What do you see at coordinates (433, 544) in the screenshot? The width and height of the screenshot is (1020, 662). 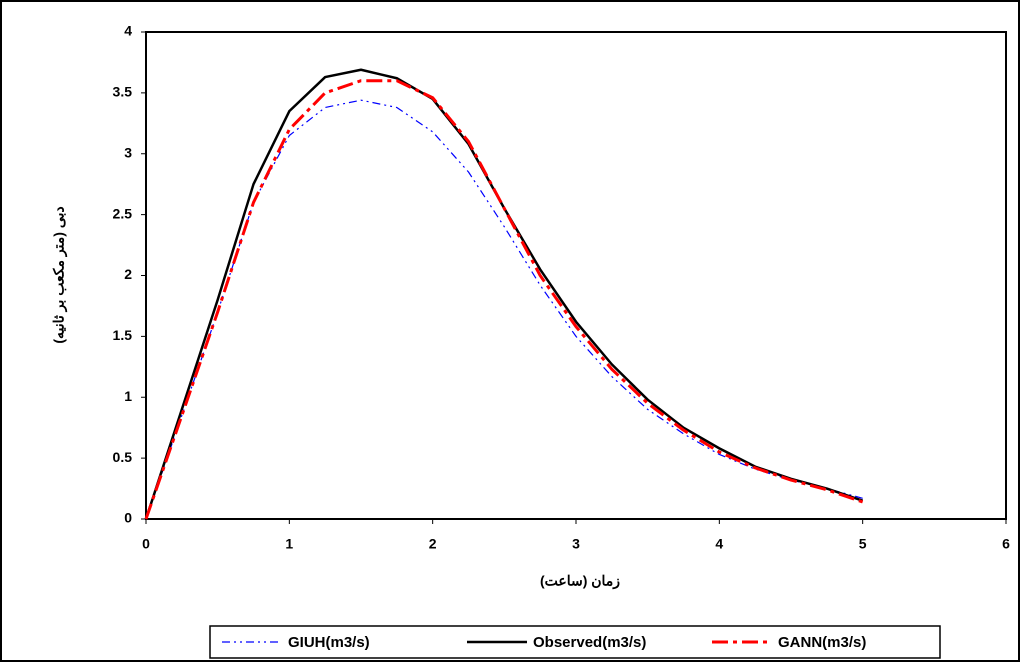 I see `x-tick-label: 2` at bounding box center [433, 544].